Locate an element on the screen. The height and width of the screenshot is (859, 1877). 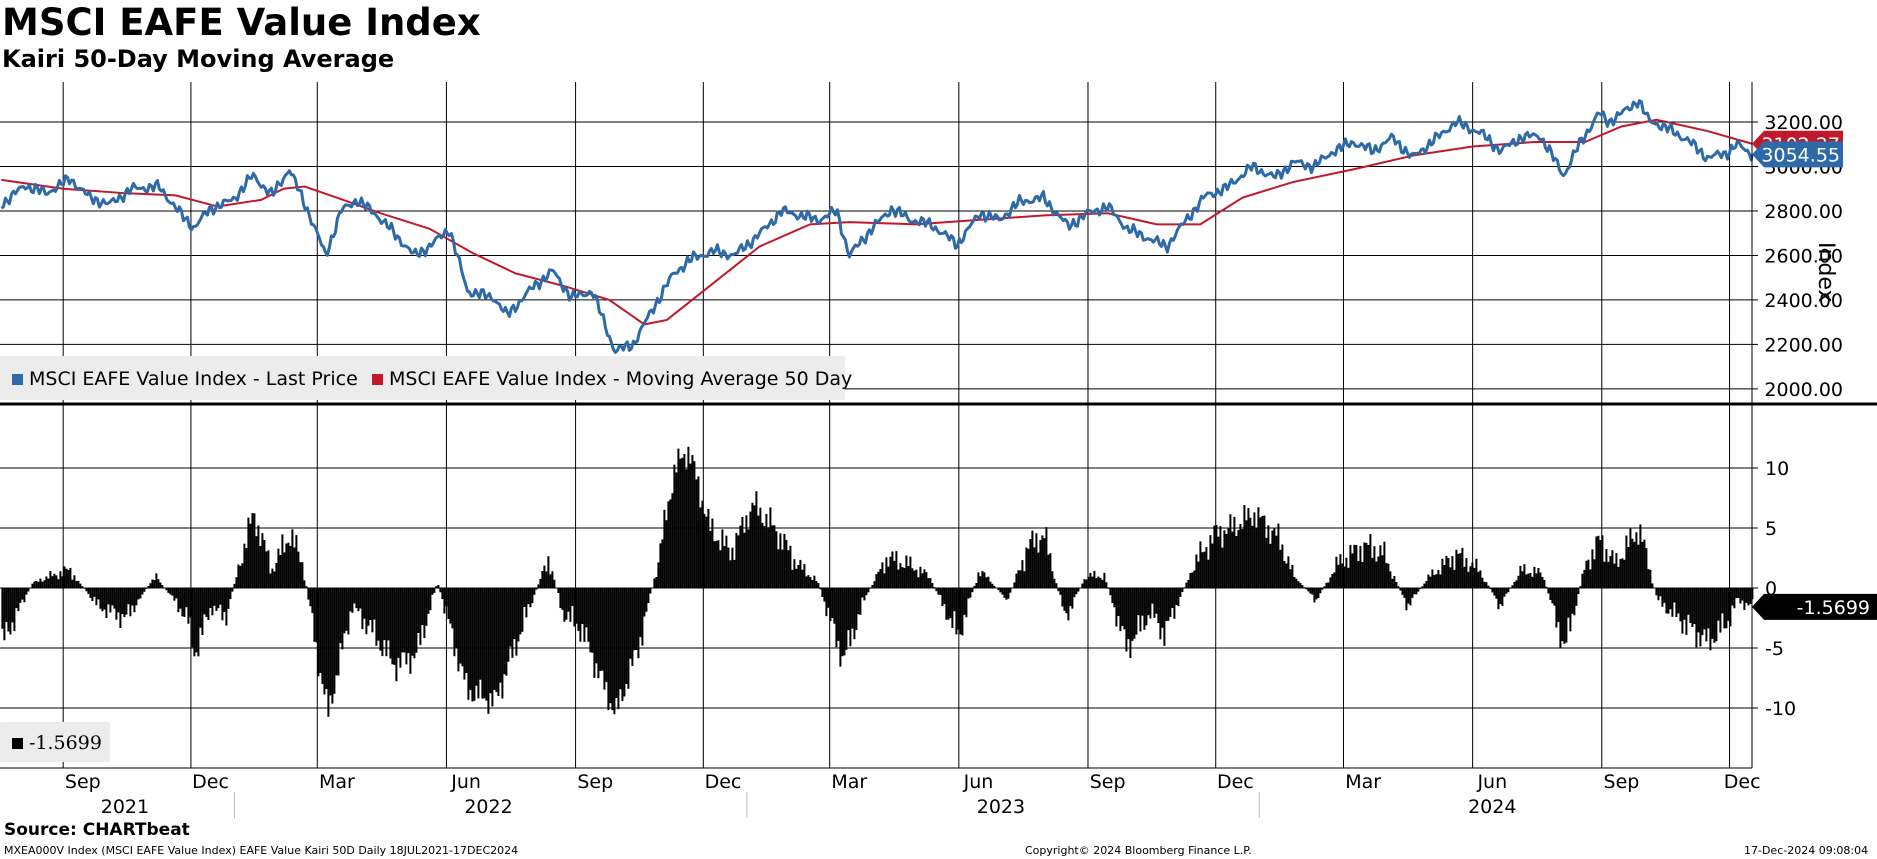
x-tick-year-label: 2021 is located at coordinates (125, 807).